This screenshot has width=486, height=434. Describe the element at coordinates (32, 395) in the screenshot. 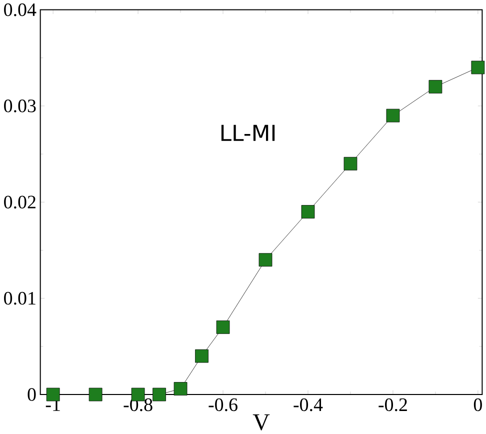

I see `y-tick-label: 0` at that location.